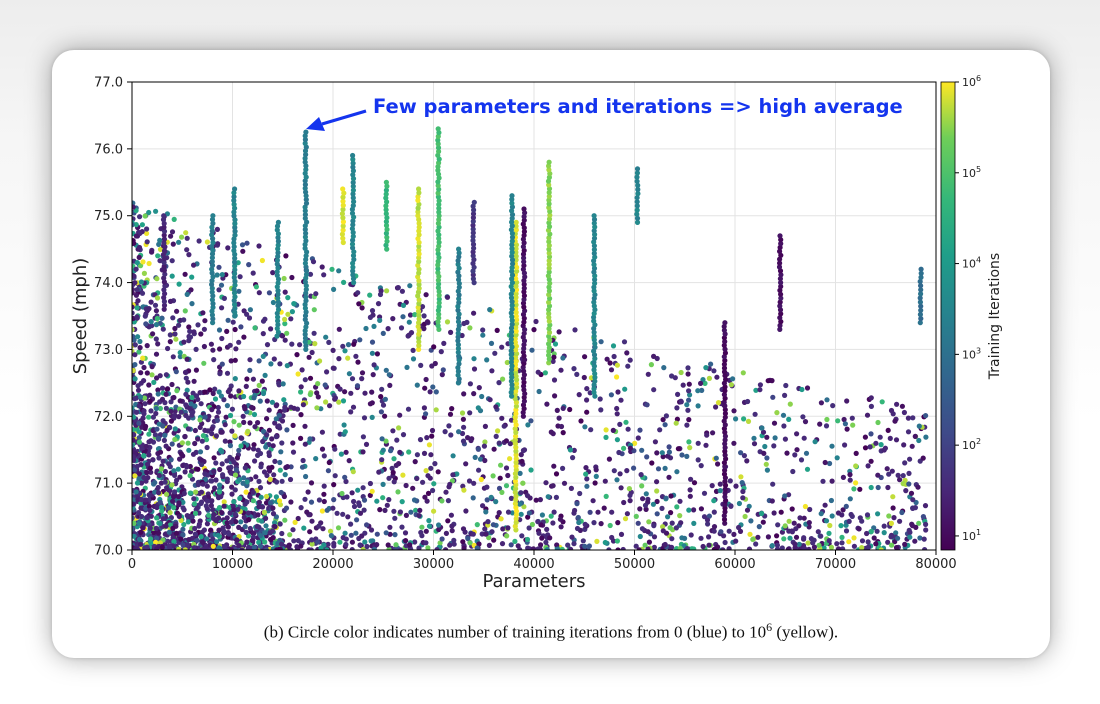 The image size is (1100, 704). I want to click on y-tick-label: 72.0, so click(108, 417).